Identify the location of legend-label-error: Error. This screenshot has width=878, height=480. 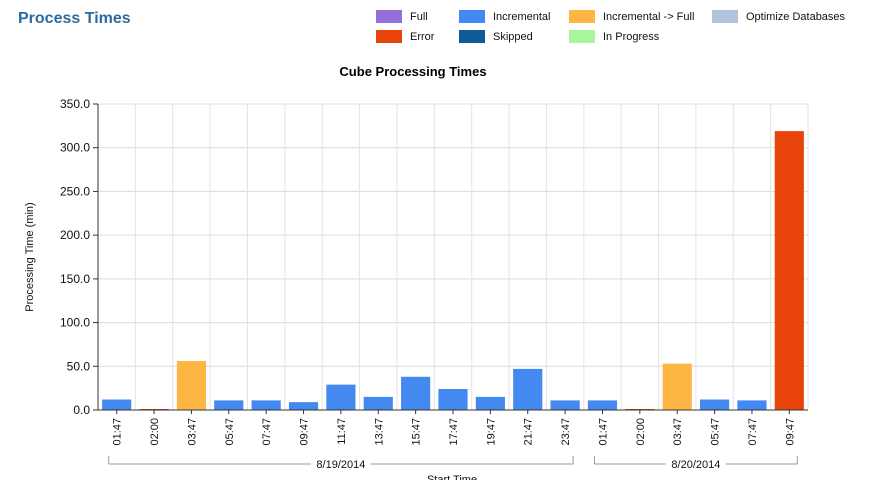
(422, 36).